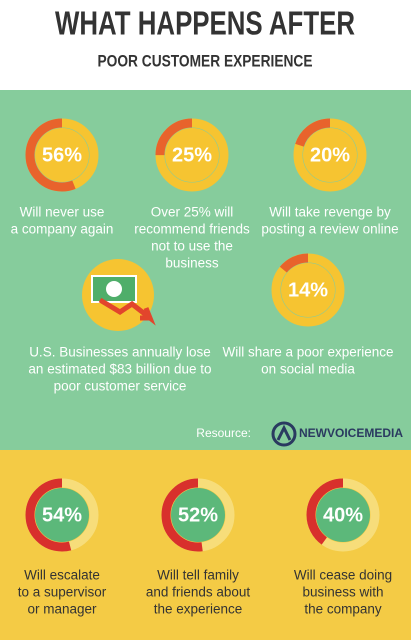  I want to click on stat-text: Will escalate, so click(62, 575).